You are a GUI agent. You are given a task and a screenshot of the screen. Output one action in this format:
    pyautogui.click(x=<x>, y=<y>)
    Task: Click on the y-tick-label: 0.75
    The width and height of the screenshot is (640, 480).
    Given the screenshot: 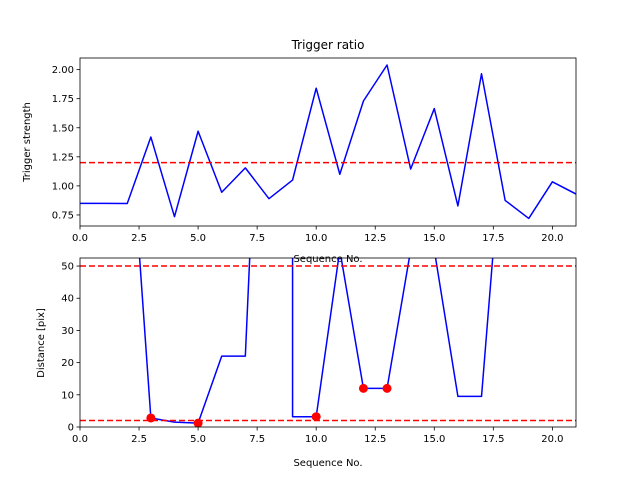 What is the action you would take?
    pyautogui.click(x=63, y=215)
    